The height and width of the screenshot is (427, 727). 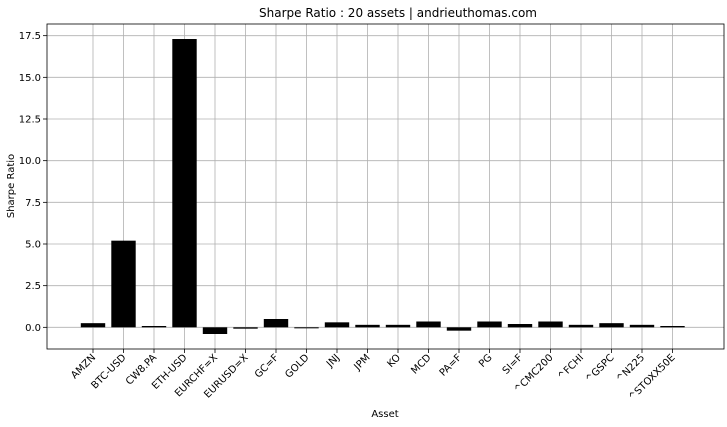 What do you see at coordinates (421, 364) in the screenshot?
I see `x-tick-label: MCD` at bounding box center [421, 364].